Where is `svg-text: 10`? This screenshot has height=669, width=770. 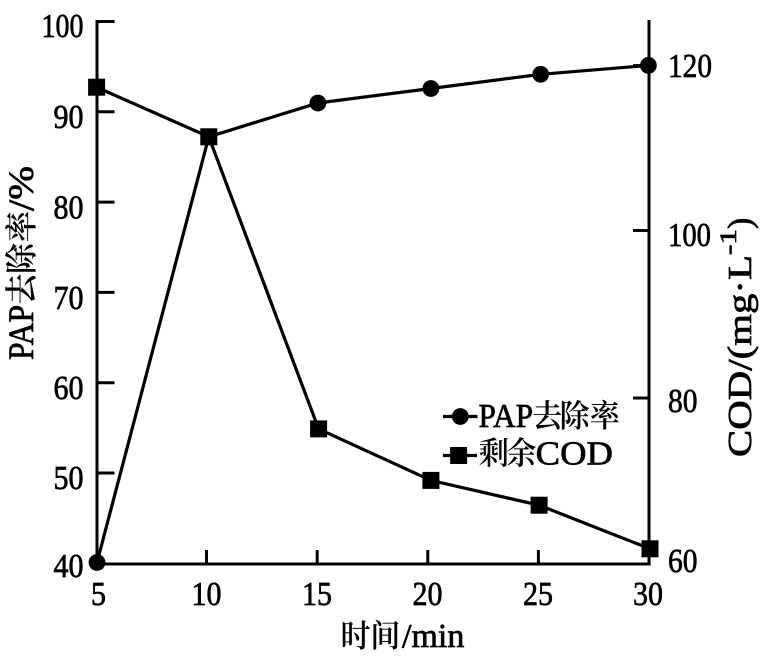 svg-text: 10 is located at coordinates (207, 594).